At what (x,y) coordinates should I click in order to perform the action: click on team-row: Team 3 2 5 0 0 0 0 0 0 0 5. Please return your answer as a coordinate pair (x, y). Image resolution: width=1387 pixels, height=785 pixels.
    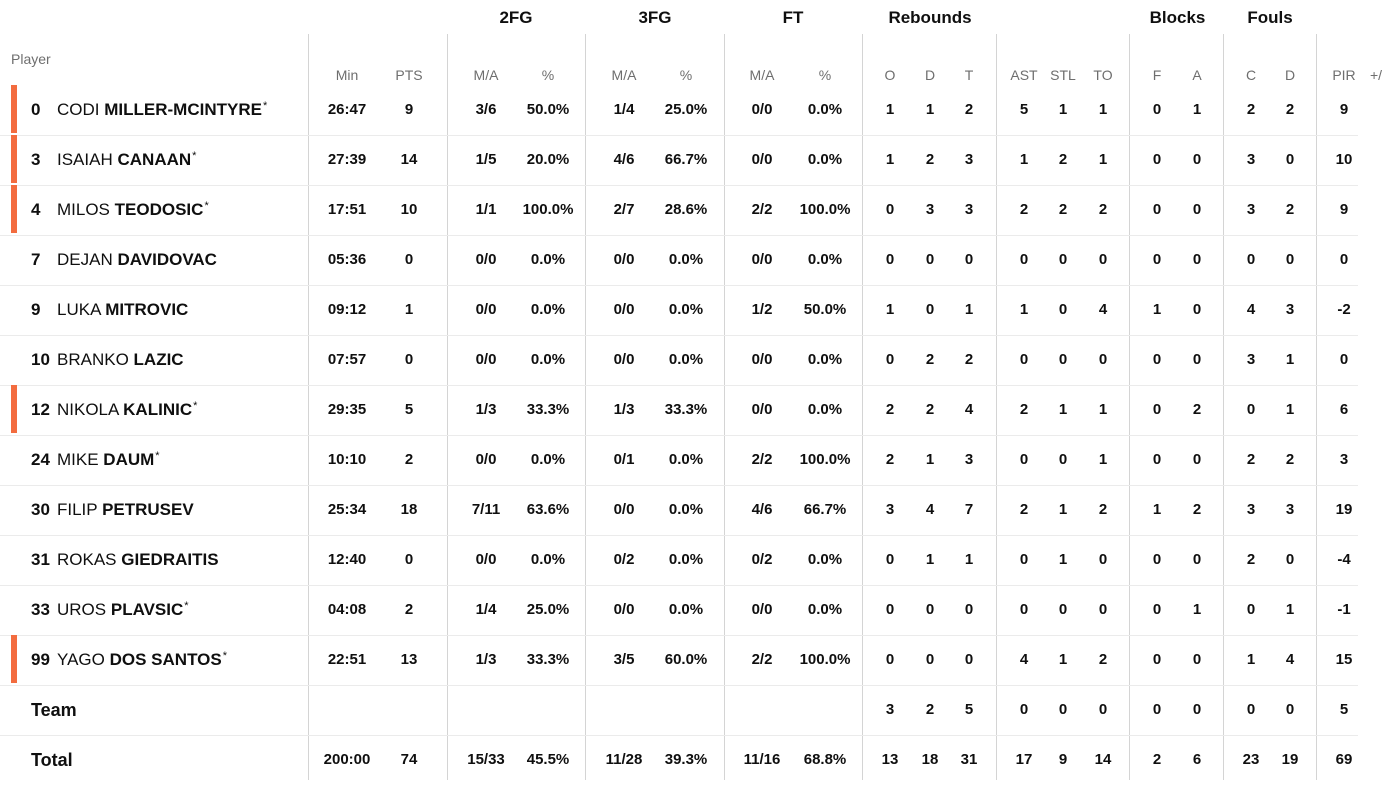
    Looking at the image, I should click on (693, 710).